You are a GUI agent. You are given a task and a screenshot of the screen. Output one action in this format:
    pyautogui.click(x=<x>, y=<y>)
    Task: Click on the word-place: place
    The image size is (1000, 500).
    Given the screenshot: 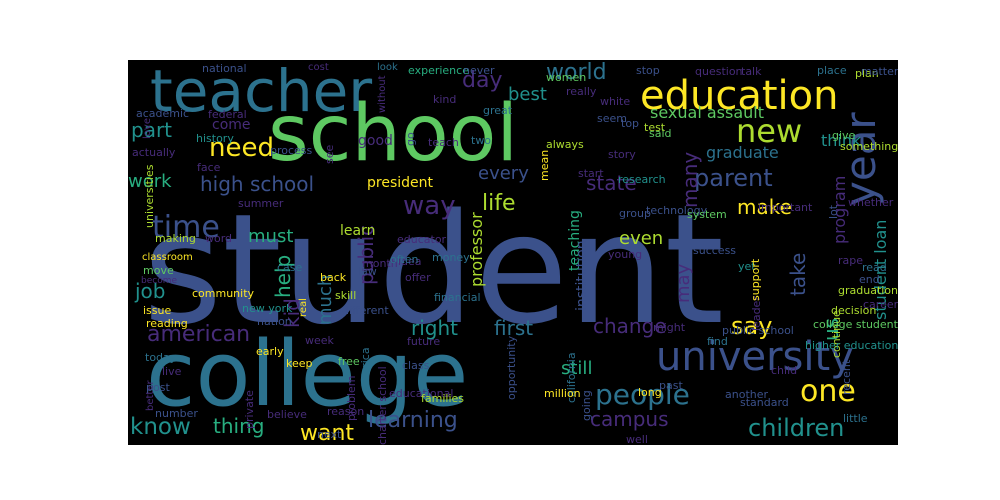 What is the action you would take?
    pyautogui.click(x=832, y=70)
    